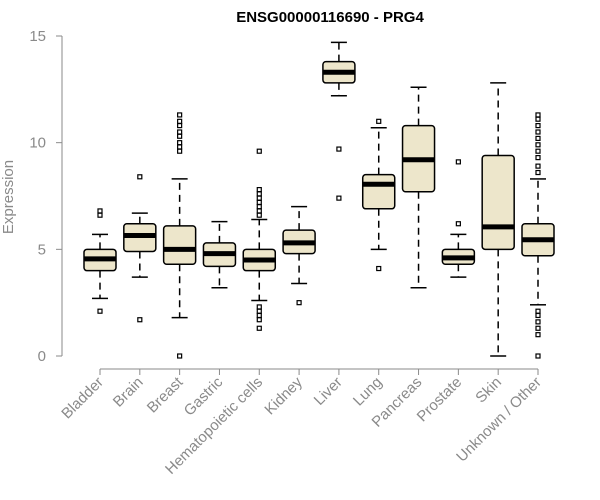 The width and height of the screenshot is (600, 500). Describe the element at coordinates (8, 197) in the screenshot. I see `y-axis-label: Expression` at that location.